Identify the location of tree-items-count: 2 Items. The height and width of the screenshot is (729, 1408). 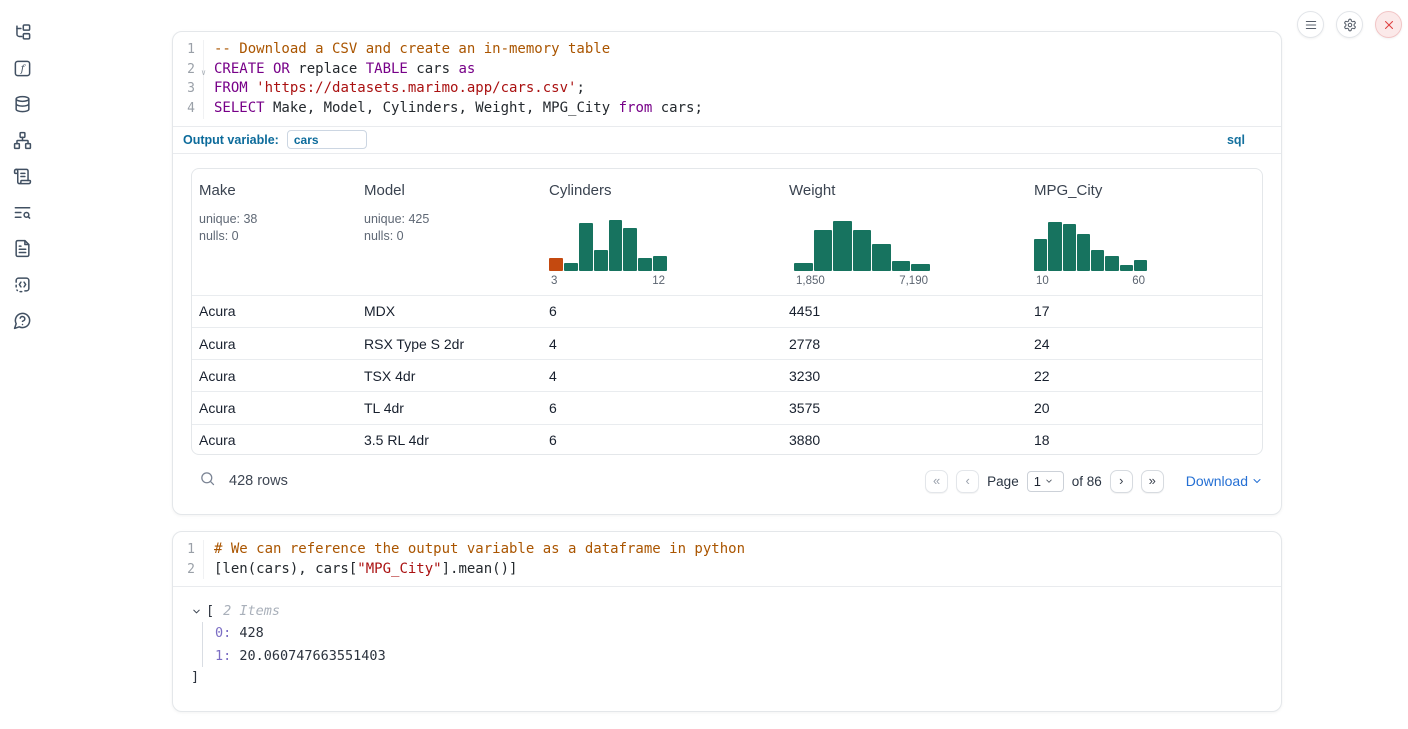
(252, 611).